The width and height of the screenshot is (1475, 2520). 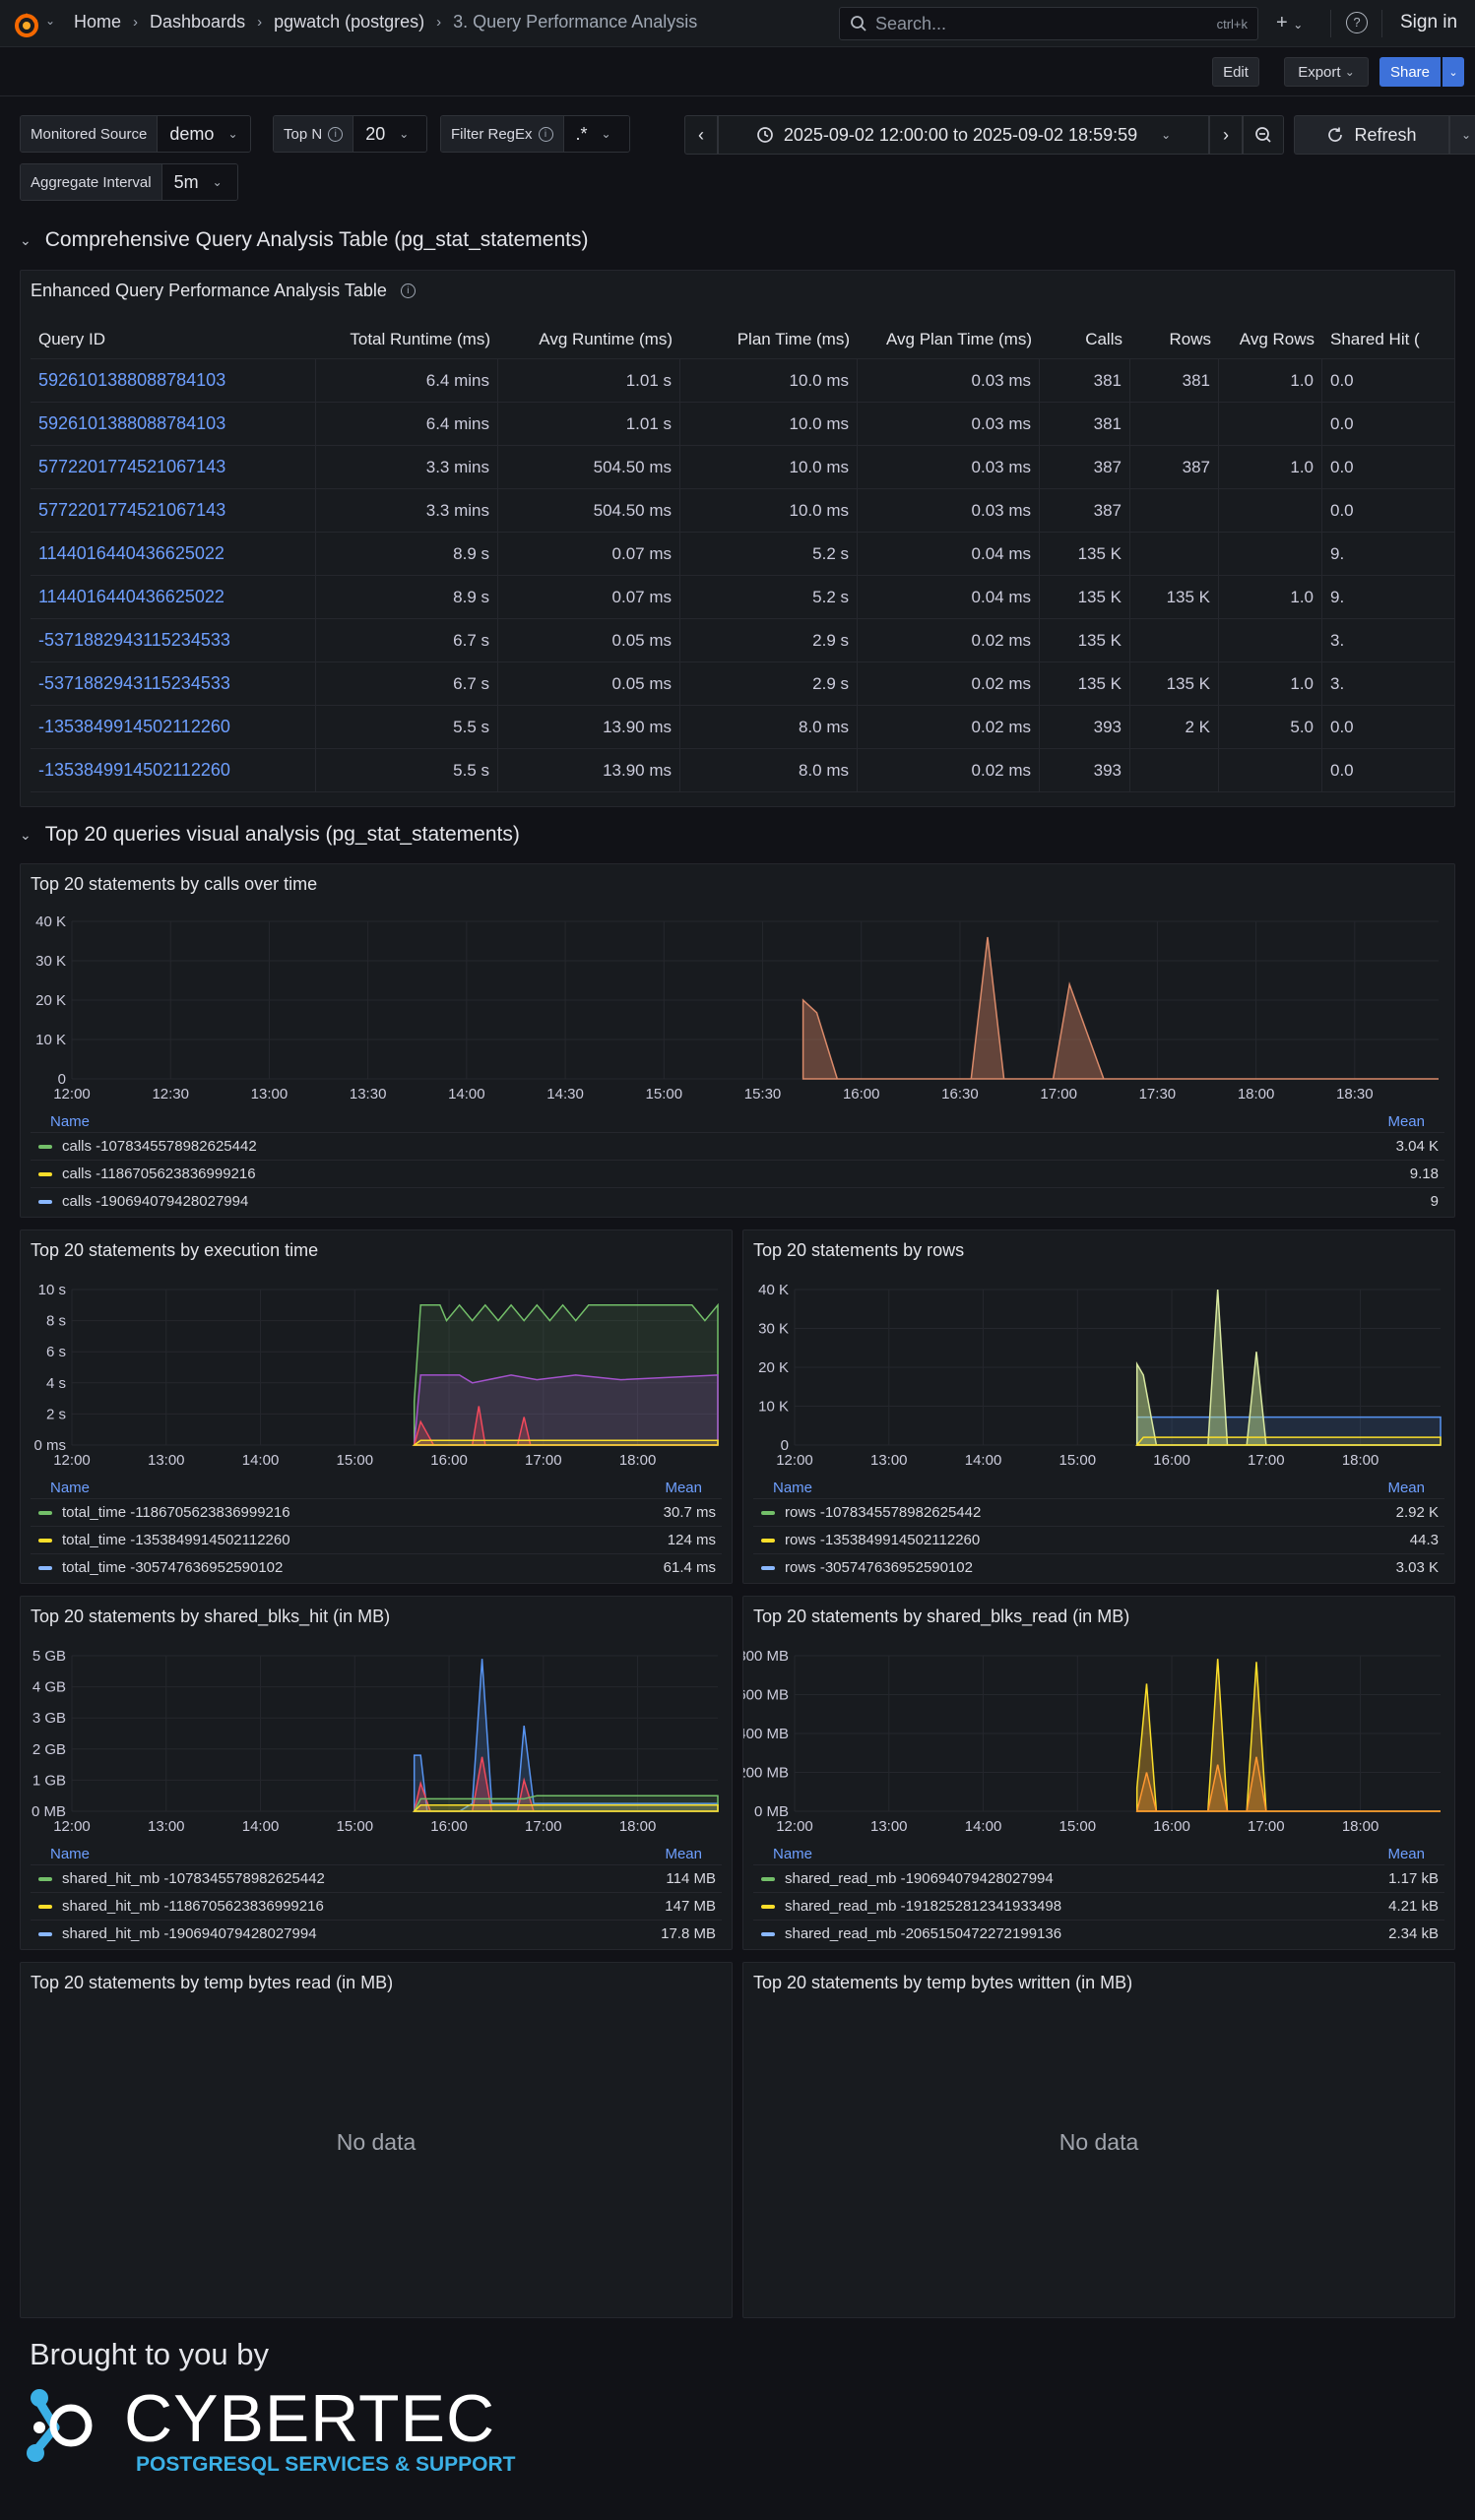 What do you see at coordinates (1103, 338) in the screenshot?
I see `column-header: Calls` at bounding box center [1103, 338].